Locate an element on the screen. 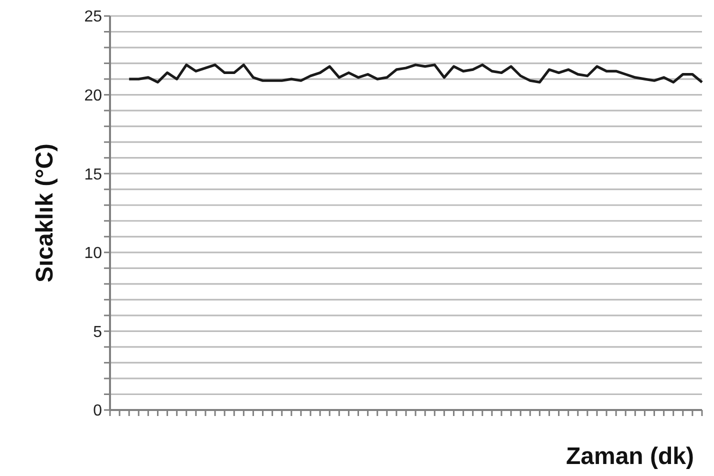 This screenshot has height=476, width=714. line-series is located at coordinates (416, 74).